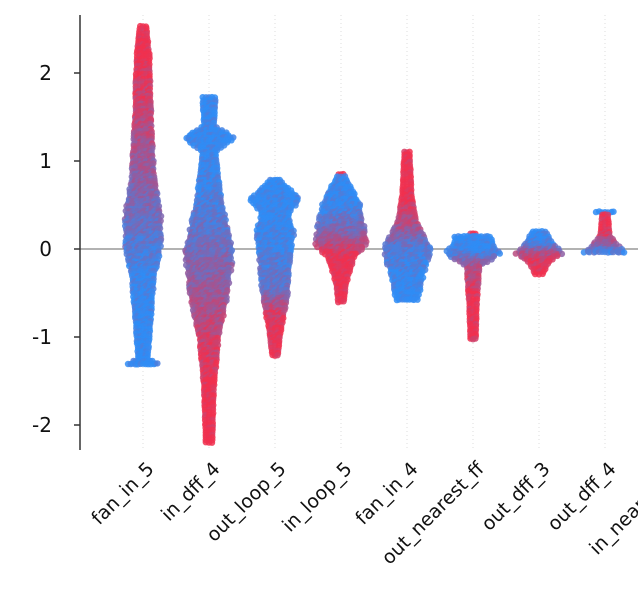 The height and width of the screenshot is (600, 638). I want to click on y-tick-label: 0, so click(45, 249).